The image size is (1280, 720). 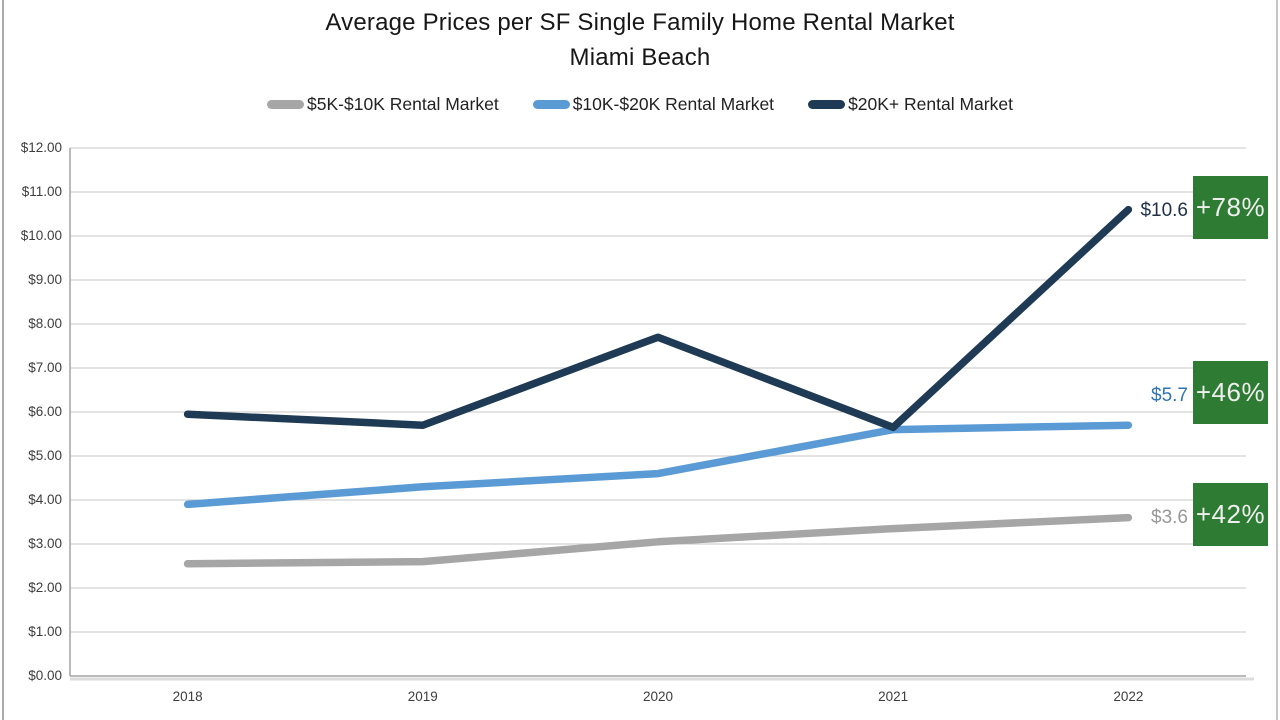 I want to click on pct-change-badge-10k-20k: +46%, so click(x=1230, y=392).